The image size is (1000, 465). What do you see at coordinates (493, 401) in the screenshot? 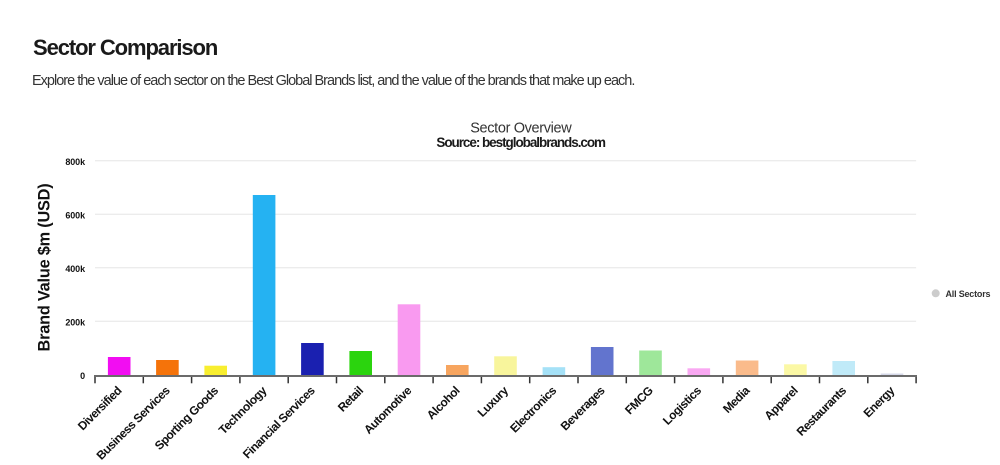
I see `svg-text: Luxury` at bounding box center [493, 401].